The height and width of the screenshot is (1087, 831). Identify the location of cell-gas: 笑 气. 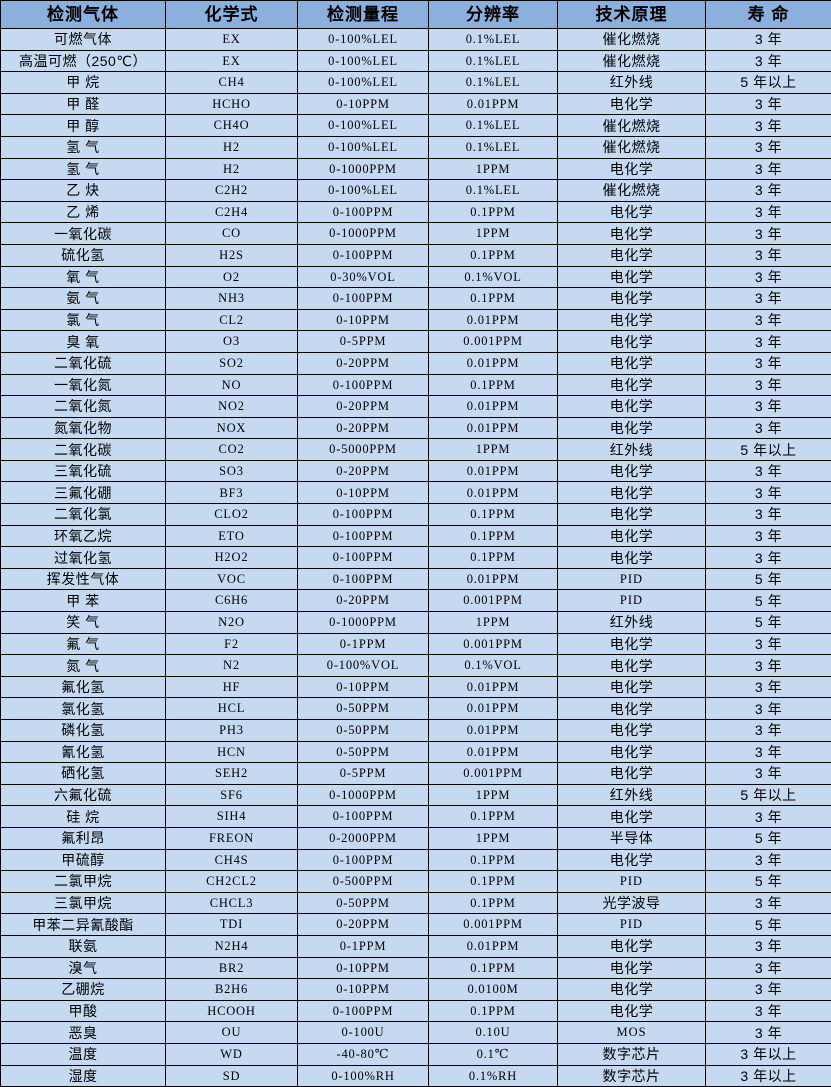
(83, 623).